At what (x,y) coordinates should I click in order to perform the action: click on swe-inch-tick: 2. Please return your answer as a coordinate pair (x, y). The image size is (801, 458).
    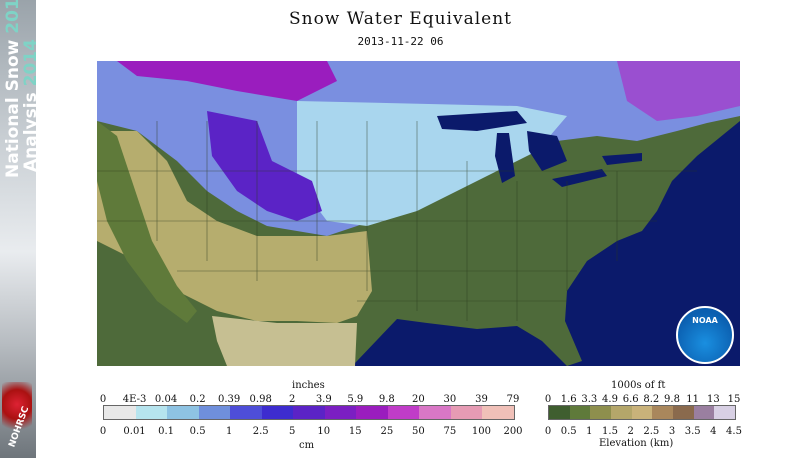
    Looking at the image, I should click on (292, 399).